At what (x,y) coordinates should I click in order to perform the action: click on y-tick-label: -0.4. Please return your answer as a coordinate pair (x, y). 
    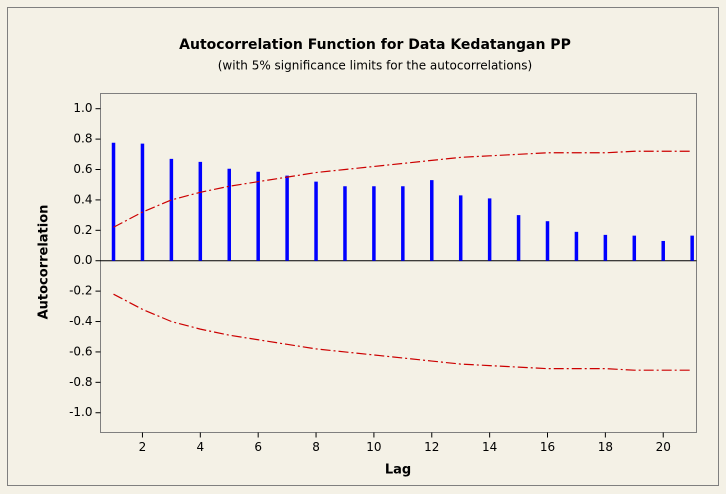
    Looking at the image, I should click on (80, 321).